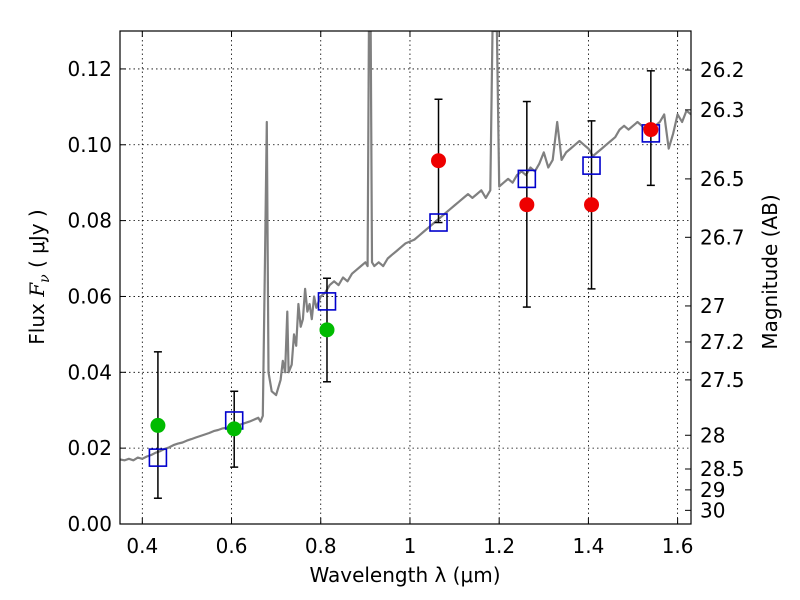  I want to click on magnitude-tick-label: 26.5, so click(722, 179).